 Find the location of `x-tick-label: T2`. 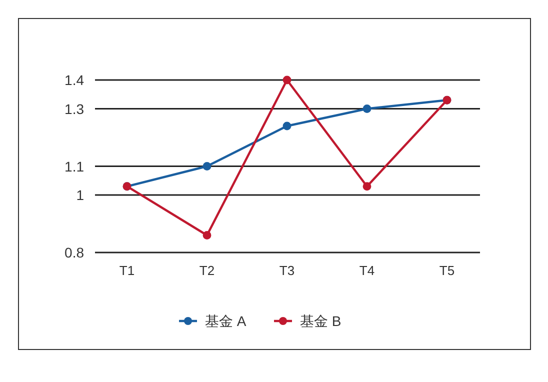

x-tick-label: T2 is located at coordinates (207, 270).